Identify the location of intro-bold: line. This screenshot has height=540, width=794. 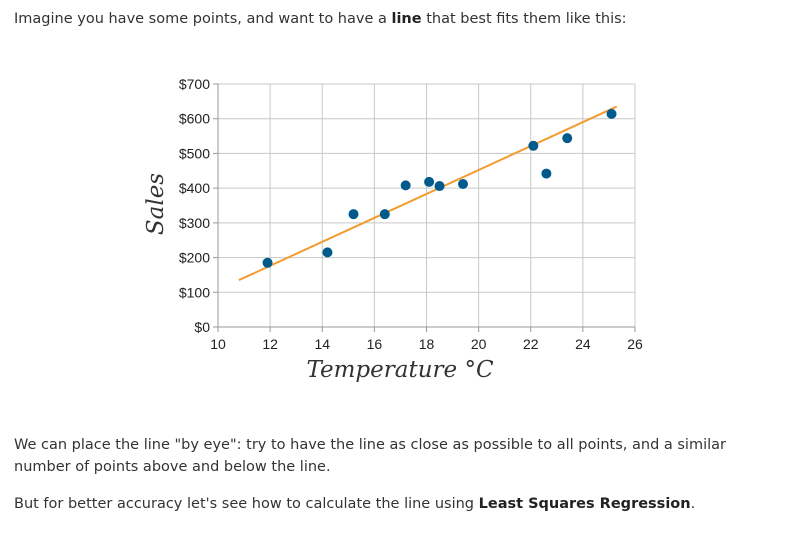
(406, 19).